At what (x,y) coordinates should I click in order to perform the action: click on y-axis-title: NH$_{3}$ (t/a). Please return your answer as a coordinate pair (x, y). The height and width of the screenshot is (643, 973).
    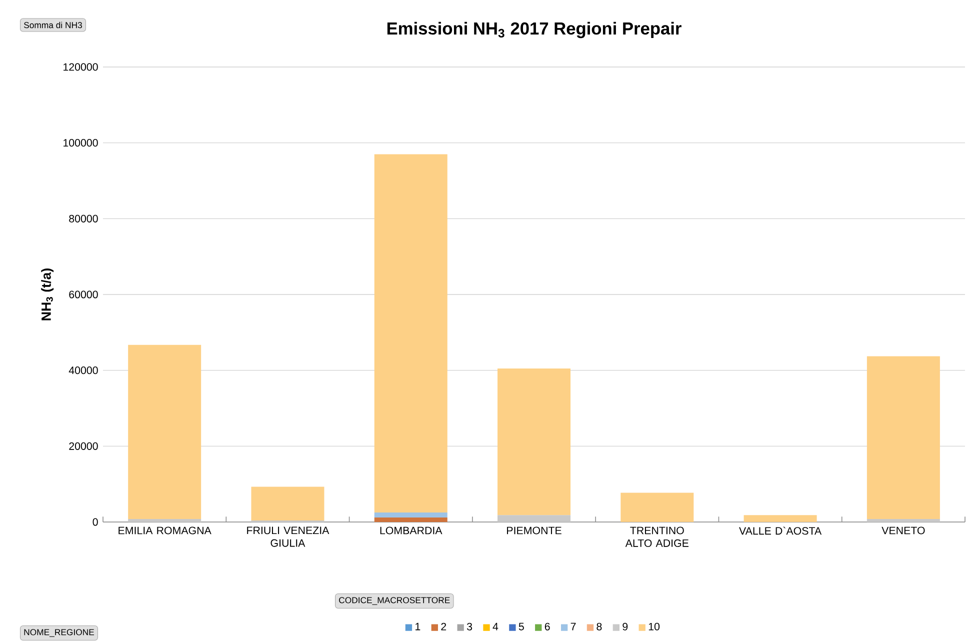
    Looking at the image, I should click on (47, 294).